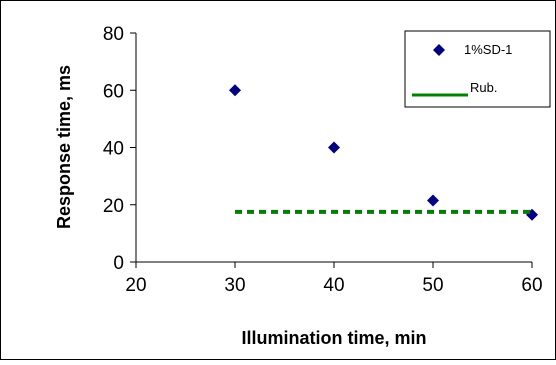 This screenshot has height=365, width=556. Describe the element at coordinates (439, 50) in the screenshot. I see `legend-marker-diamond` at that location.